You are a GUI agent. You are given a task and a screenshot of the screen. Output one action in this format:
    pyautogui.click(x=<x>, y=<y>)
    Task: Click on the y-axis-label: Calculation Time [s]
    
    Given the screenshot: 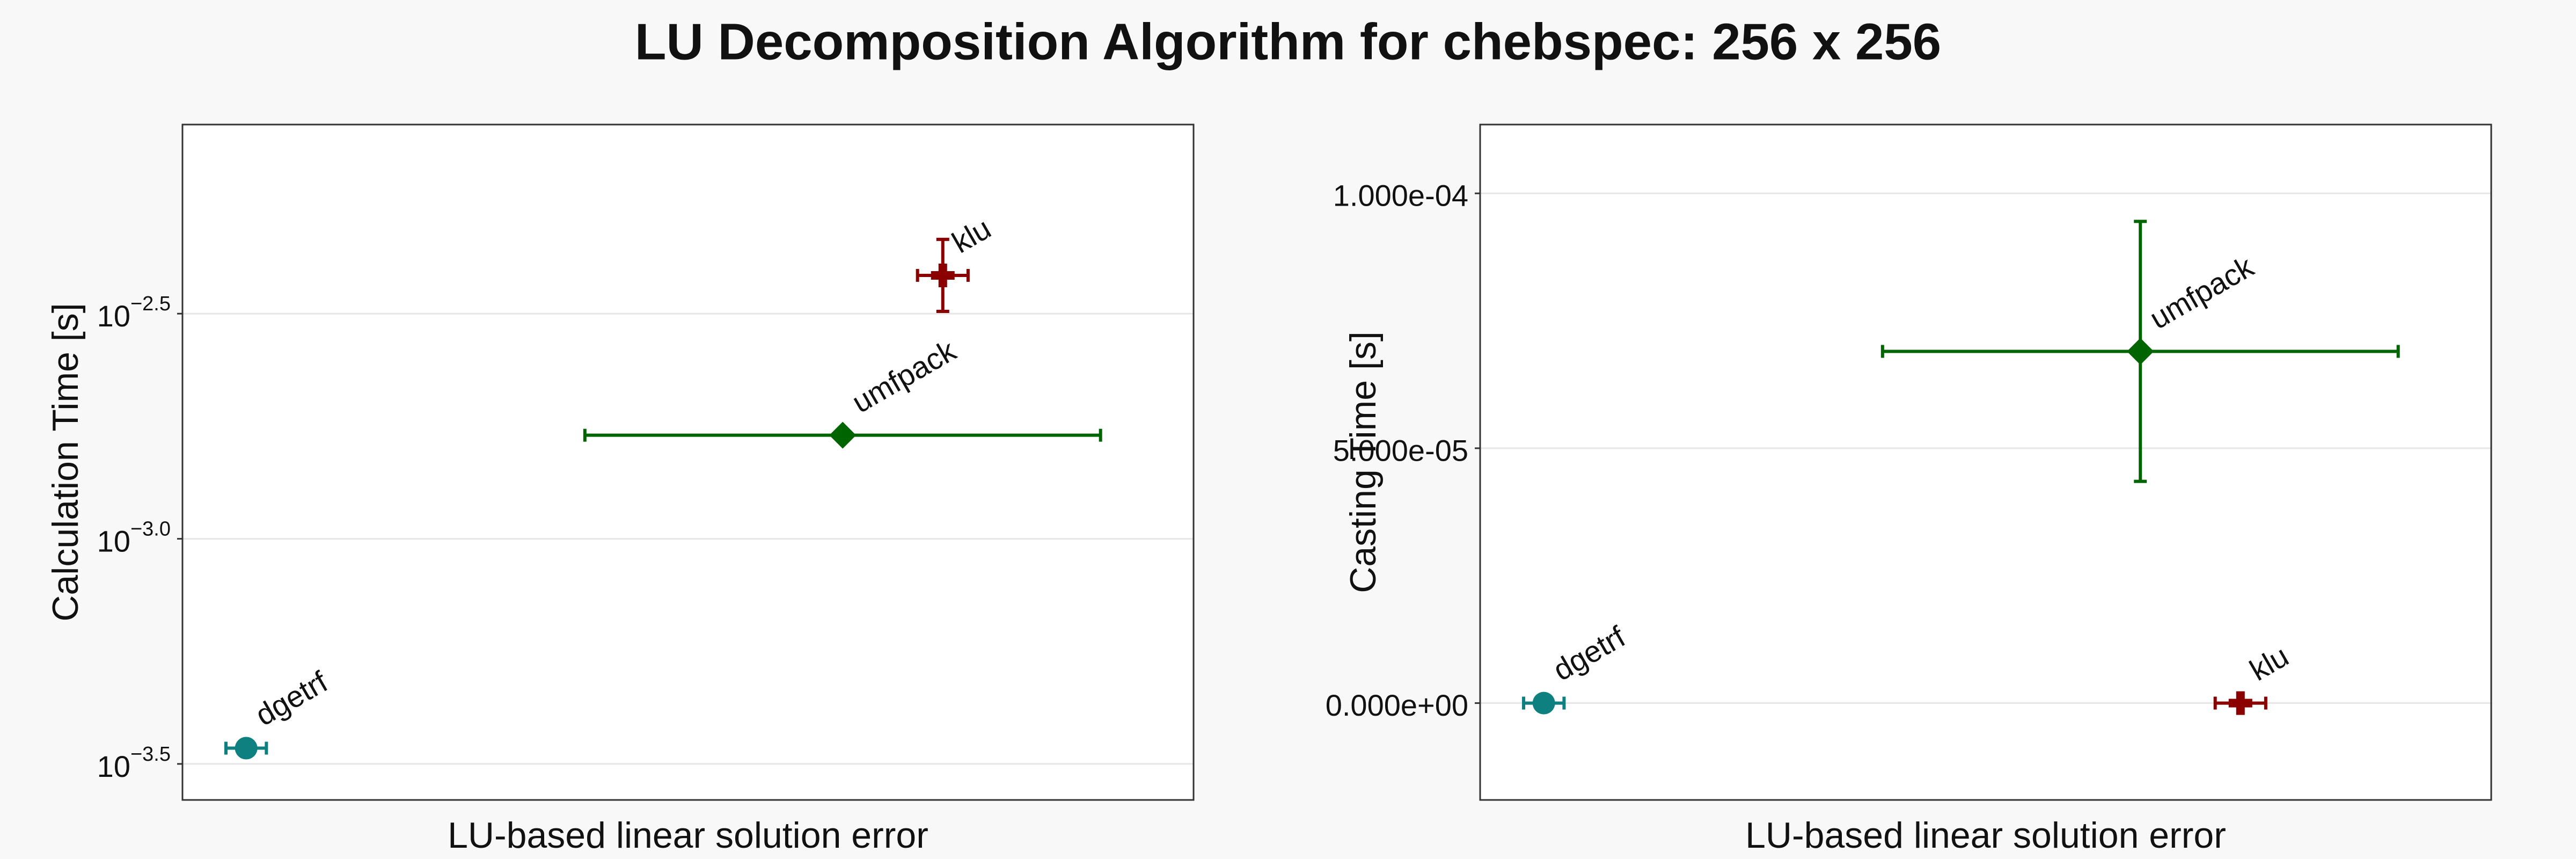 What is the action you would take?
    pyautogui.click(x=65, y=462)
    